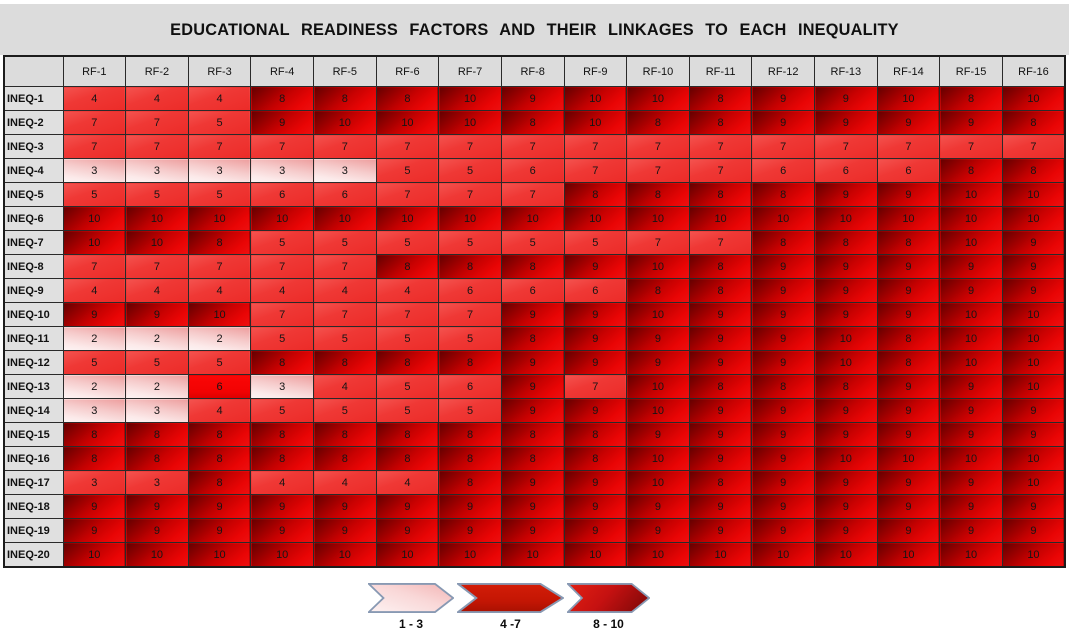 The image size is (1069, 632). I want to click on row-header: INEQ-3, so click(33, 146).